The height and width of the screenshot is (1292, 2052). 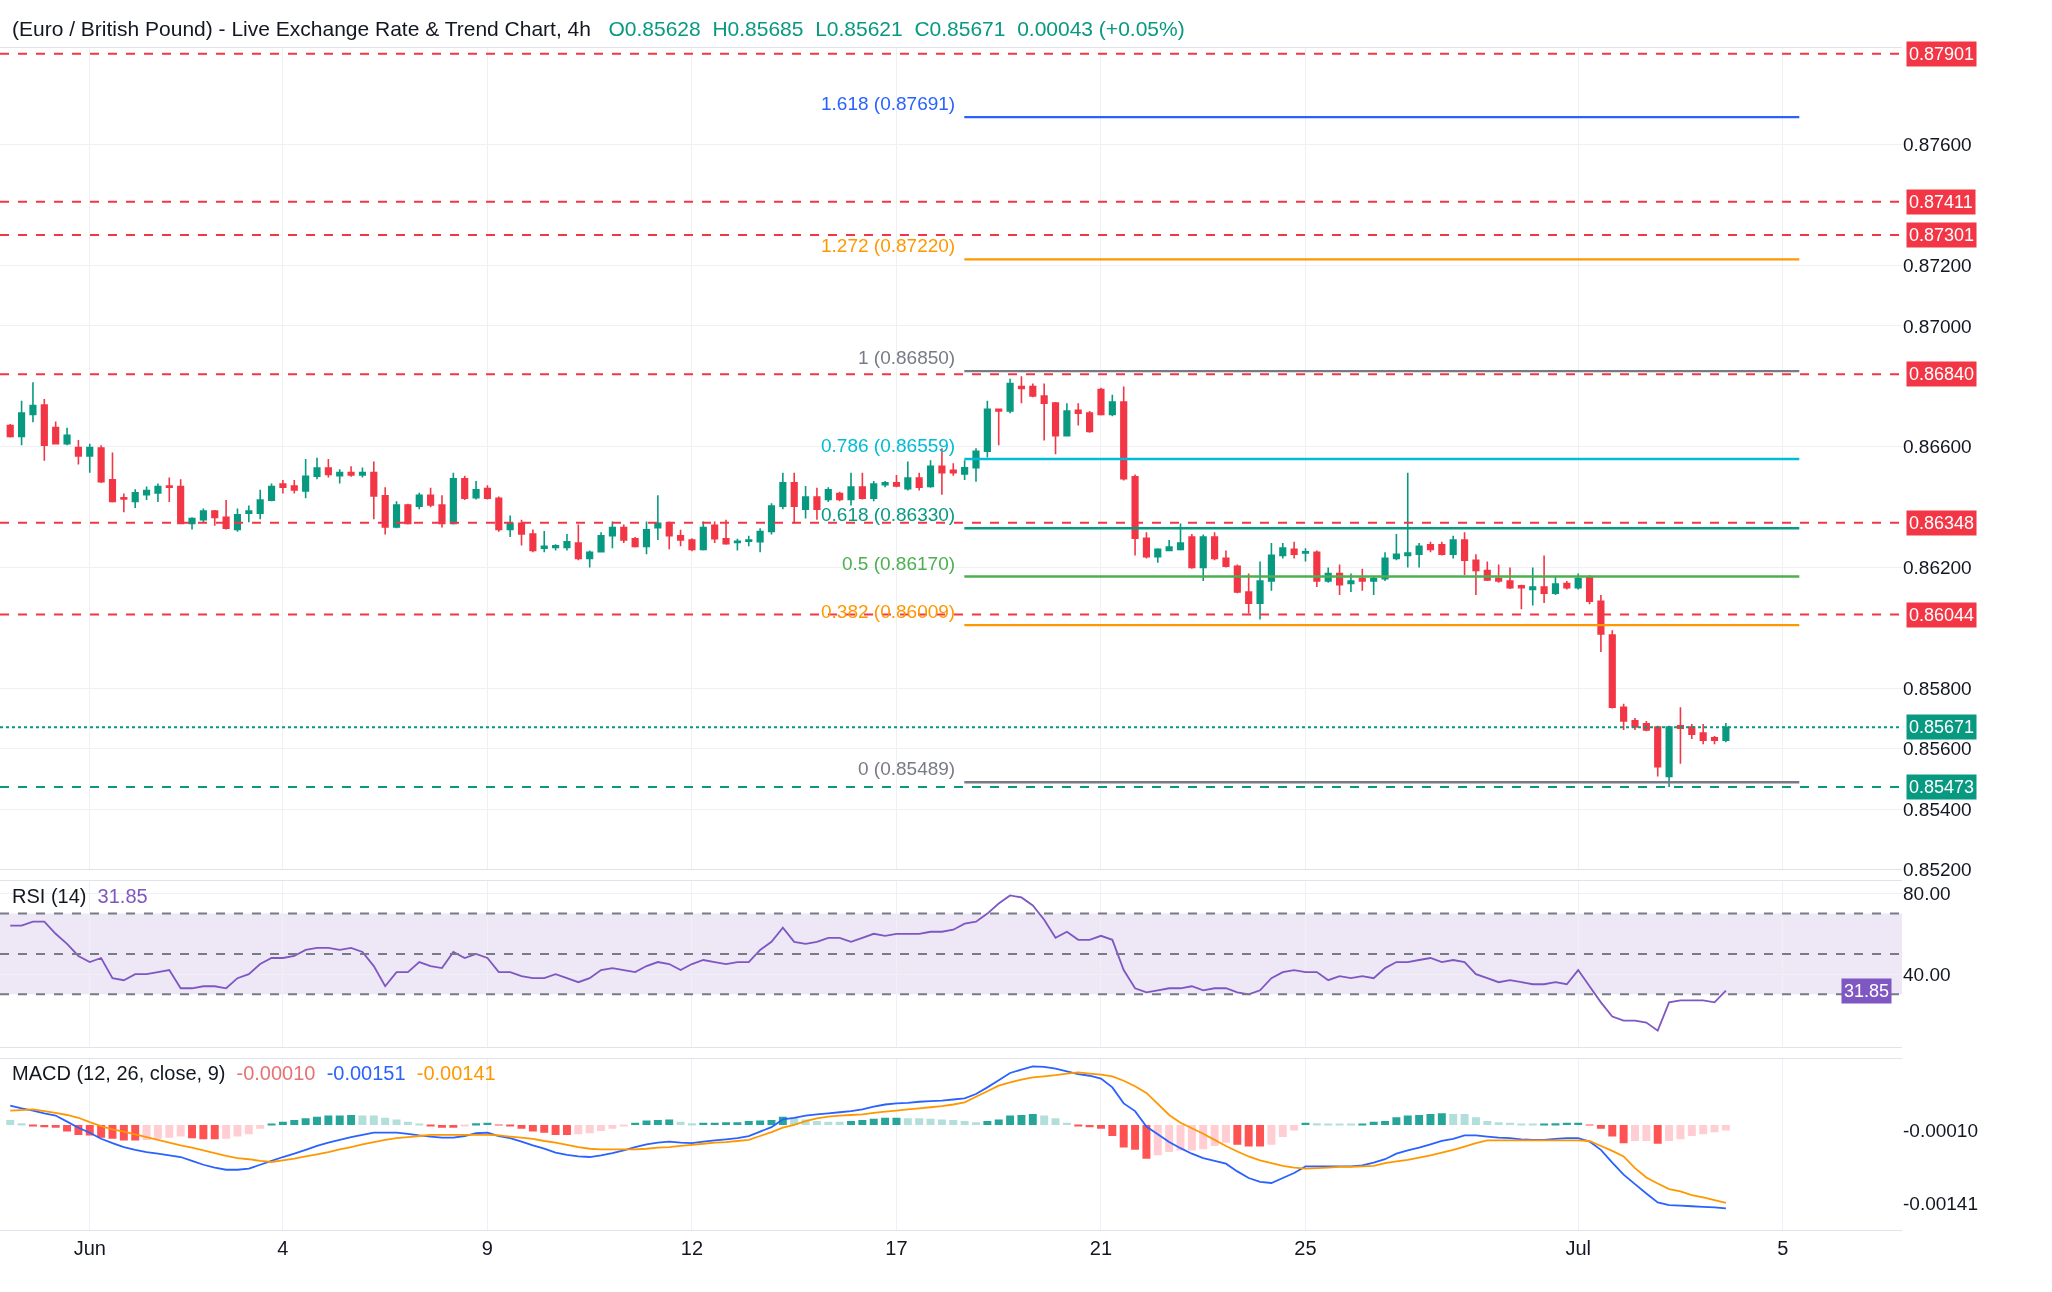 What do you see at coordinates (1942, 54) in the screenshot?
I see `ref-line-label: 0.87901` at bounding box center [1942, 54].